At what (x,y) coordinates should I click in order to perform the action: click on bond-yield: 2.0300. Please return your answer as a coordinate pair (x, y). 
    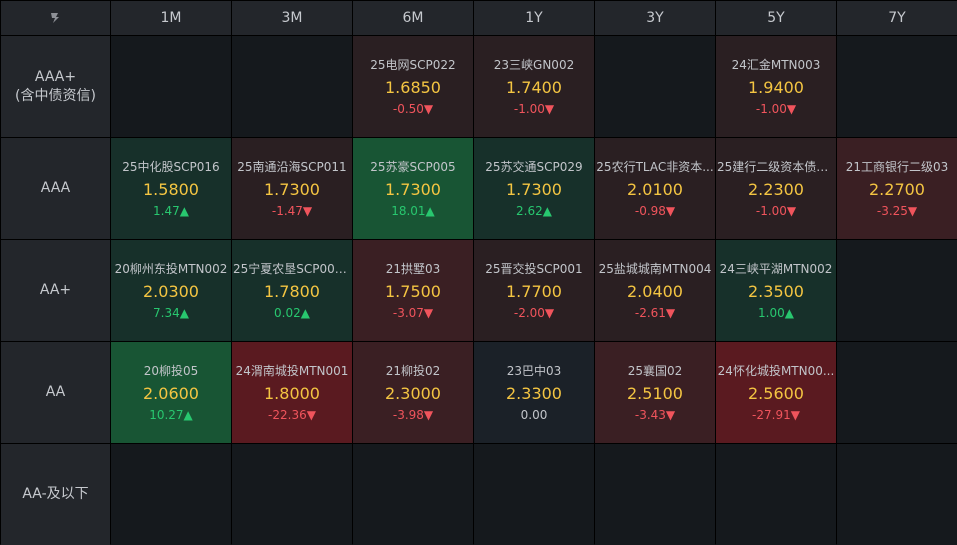
    Looking at the image, I should click on (171, 291).